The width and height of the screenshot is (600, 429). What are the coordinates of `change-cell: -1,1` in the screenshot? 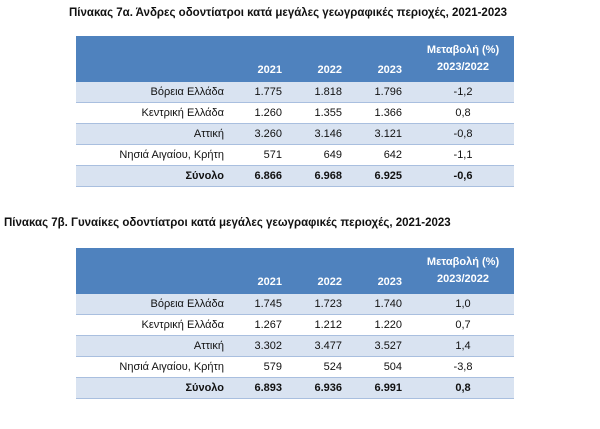 It's located at (463, 155).